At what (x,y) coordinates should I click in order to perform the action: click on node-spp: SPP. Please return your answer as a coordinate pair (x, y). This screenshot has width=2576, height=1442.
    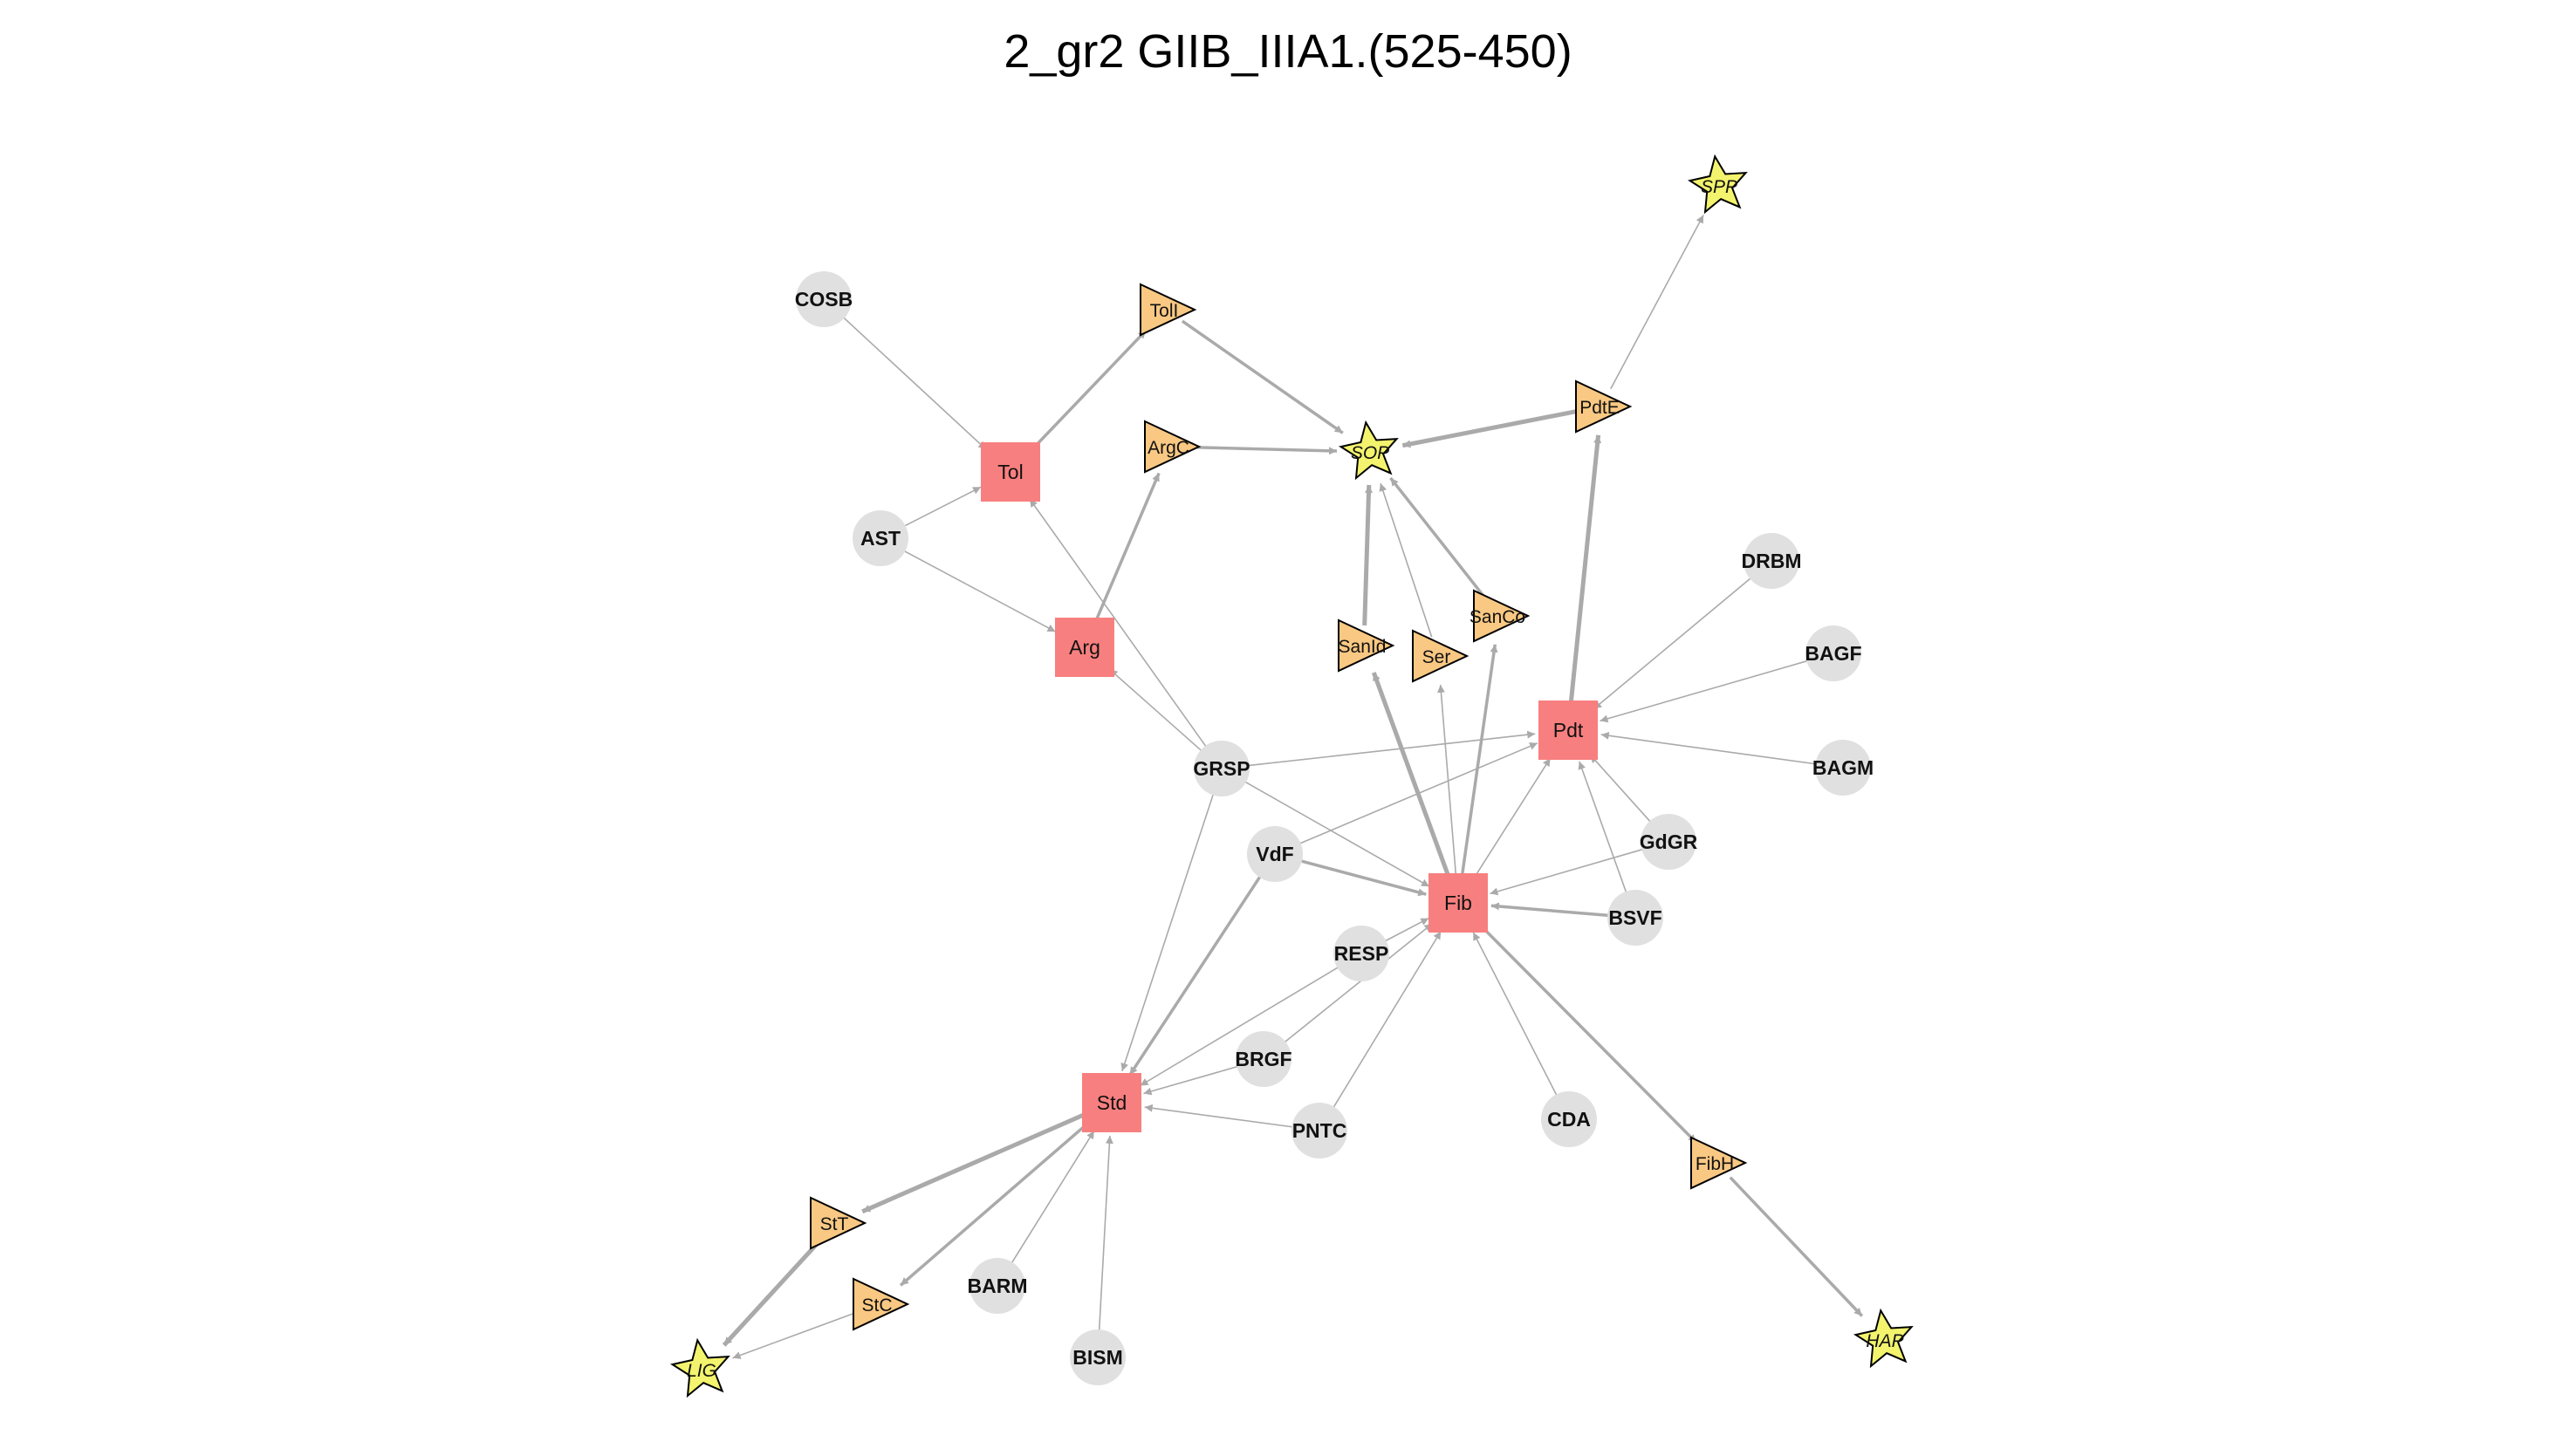
    Looking at the image, I should click on (1718, 184).